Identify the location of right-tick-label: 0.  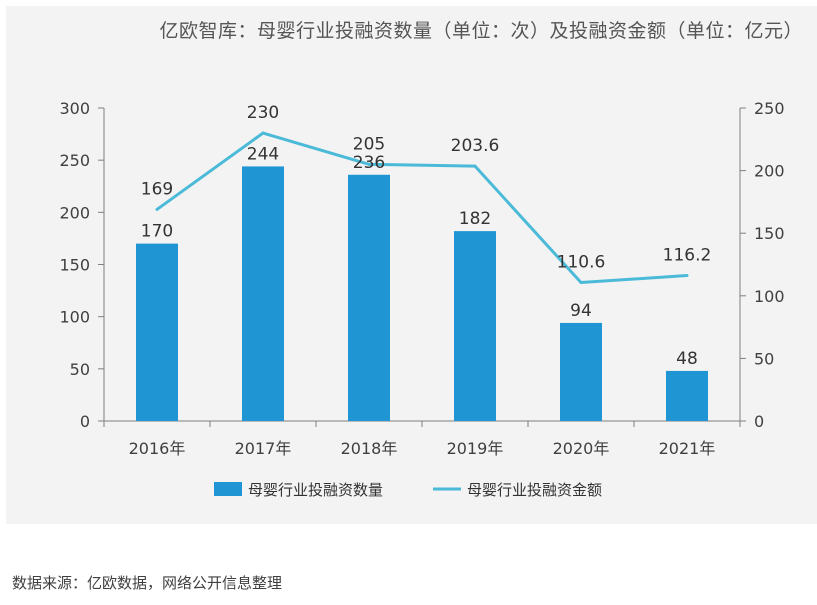
(759, 421).